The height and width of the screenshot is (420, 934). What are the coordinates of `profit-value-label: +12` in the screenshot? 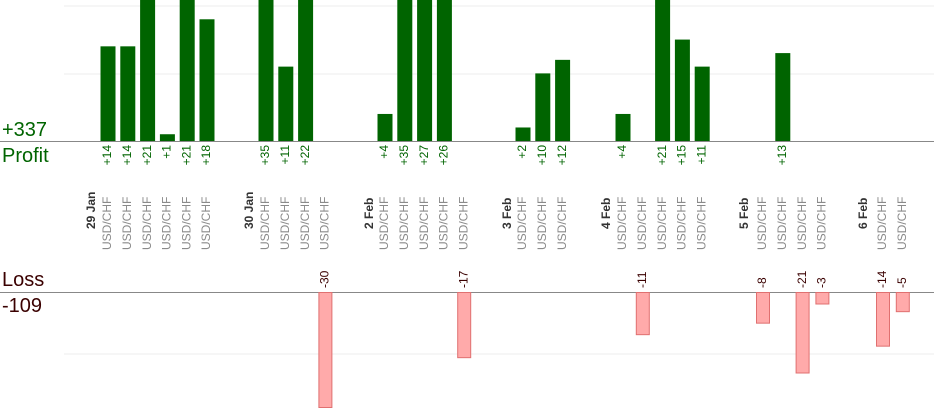 It's located at (562, 155).